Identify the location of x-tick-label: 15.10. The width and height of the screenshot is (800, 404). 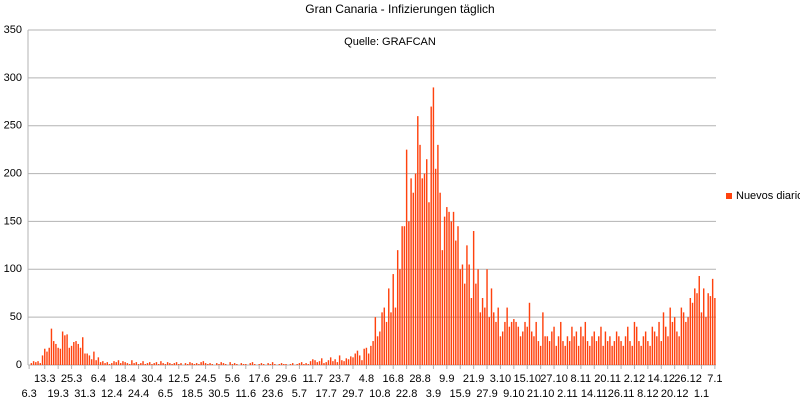
(527, 379).